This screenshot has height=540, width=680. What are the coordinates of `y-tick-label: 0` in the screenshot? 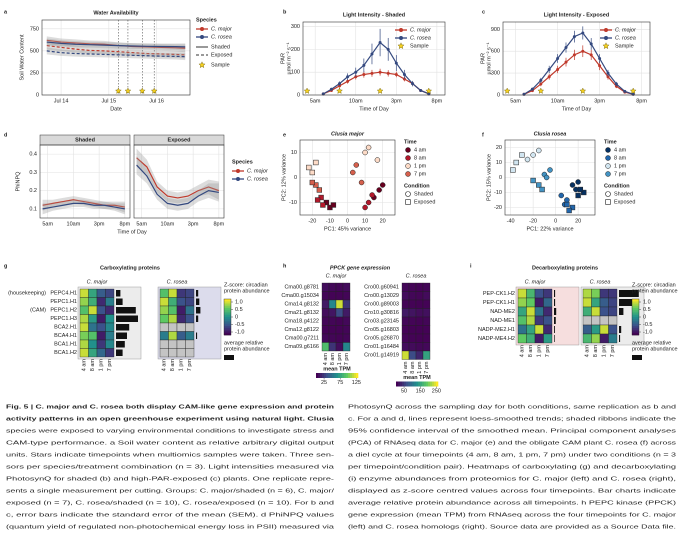 It's located at (37, 95).